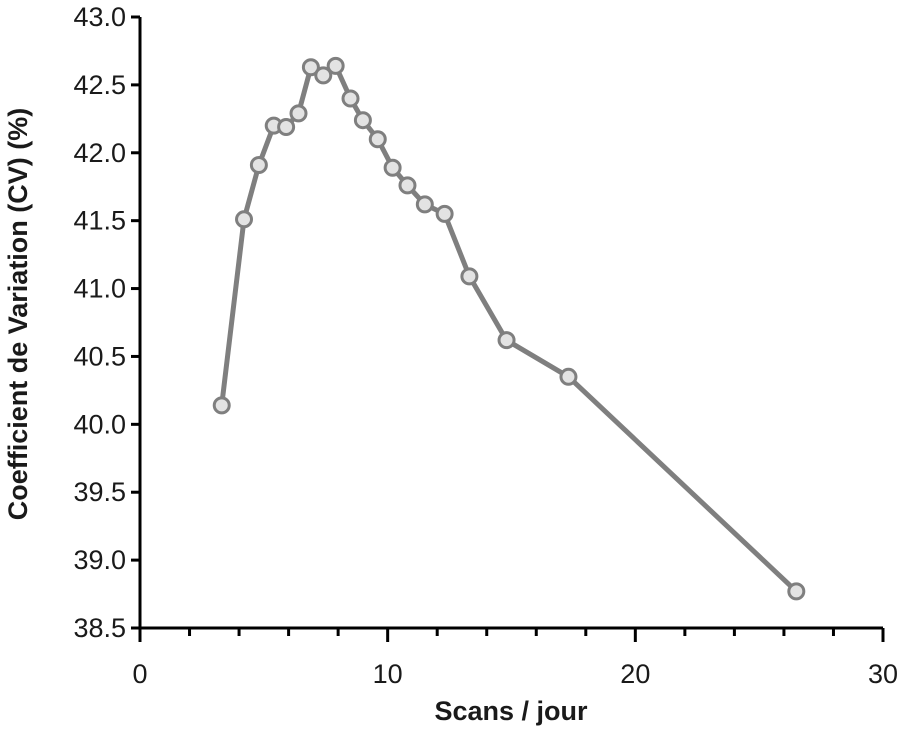  What do you see at coordinates (99, 492) in the screenshot?
I see `y-tick-label: 39.5` at bounding box center [99, 492].